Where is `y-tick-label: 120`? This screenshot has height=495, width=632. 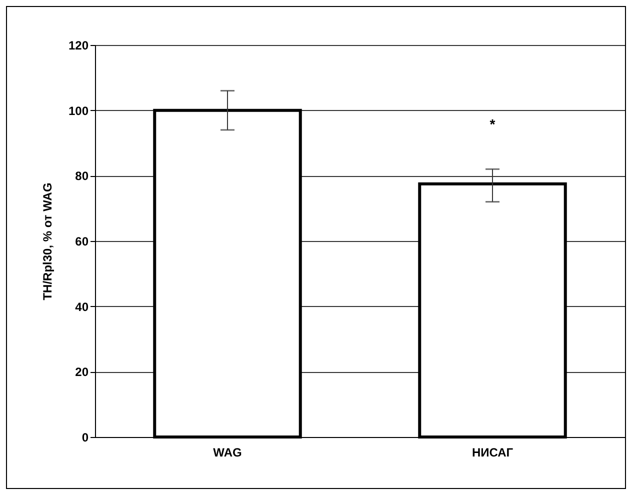 y-tick-label: 120 is located at coordinates (78, 45).